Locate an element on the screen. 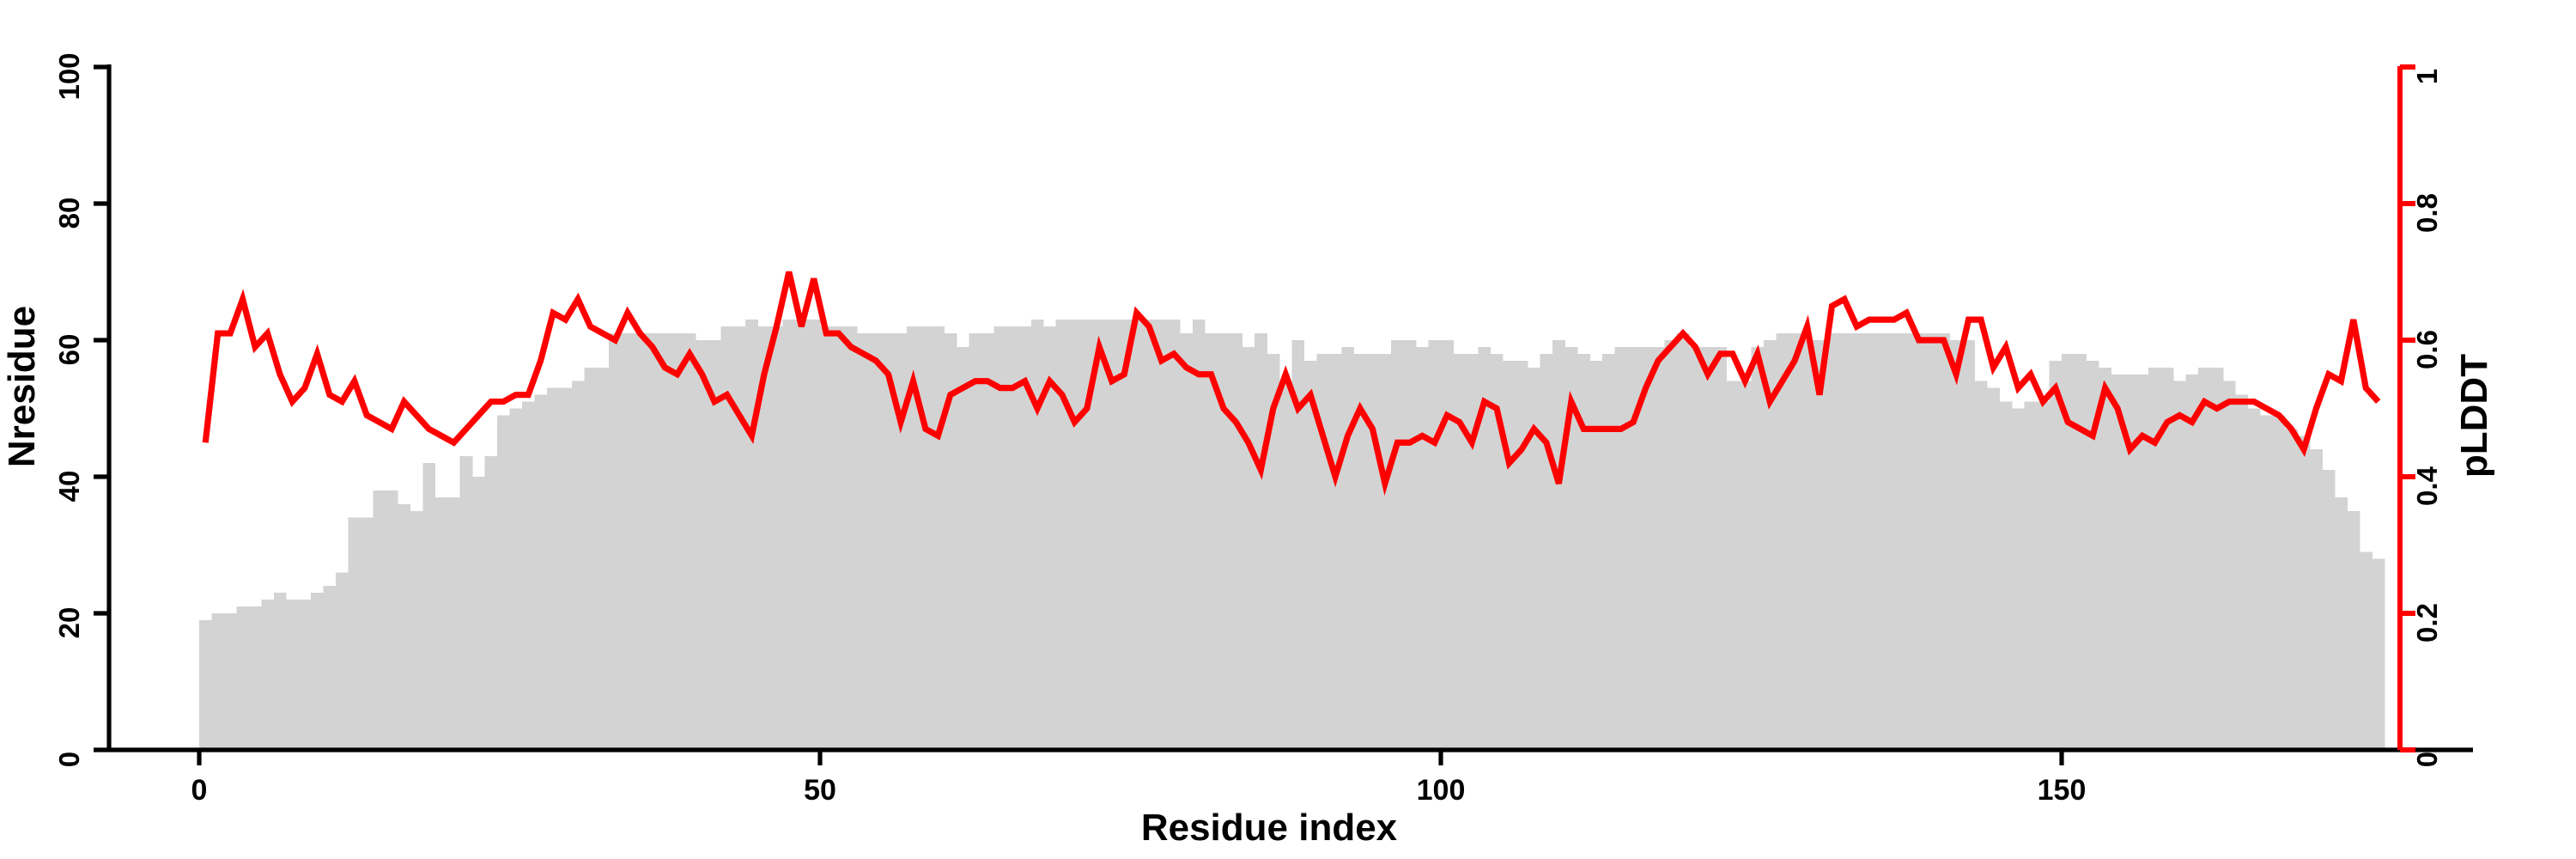 Image resolution: width=2576 pixels, height=859 pixels. x-tick-label: 100 is located at coordinates (1441, 791).